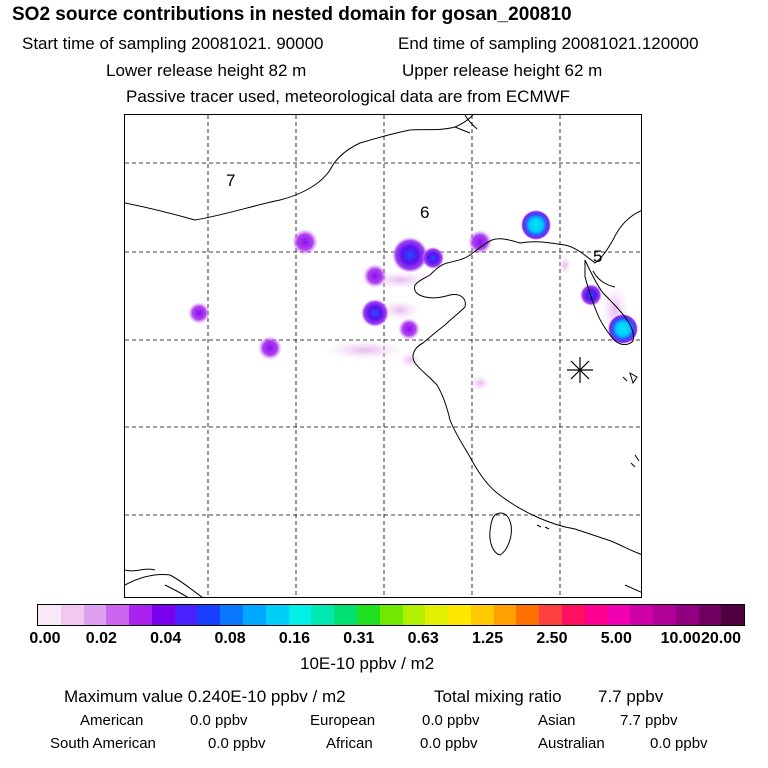 The image size is (768, 768). What do you see at coordinates (237, 743) in the screenshot?
I see `south-american-value: 0.0 ppbv` at bounding box center [237, 743].